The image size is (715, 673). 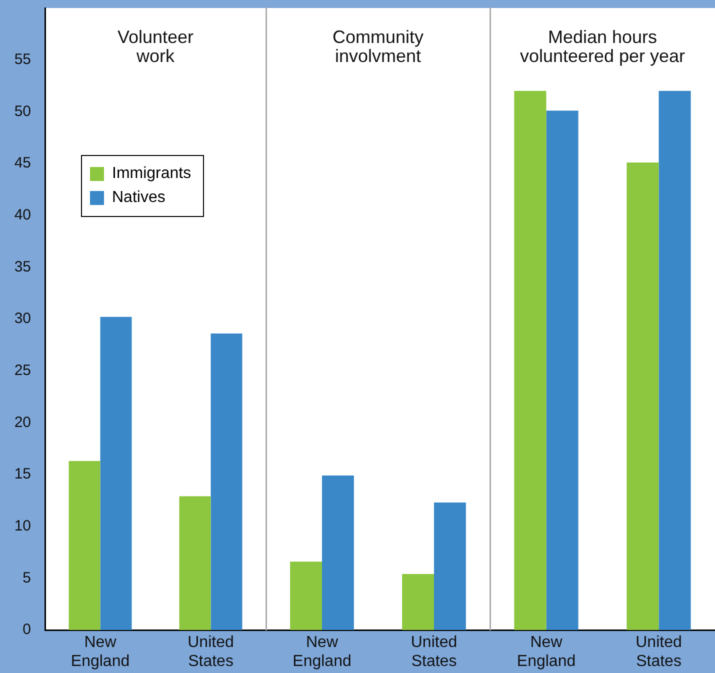 What do you see at coordinates (602, 46) in the screenshot?
I see `text: Median hours volunteered per year` at bounding box center [602, 46].